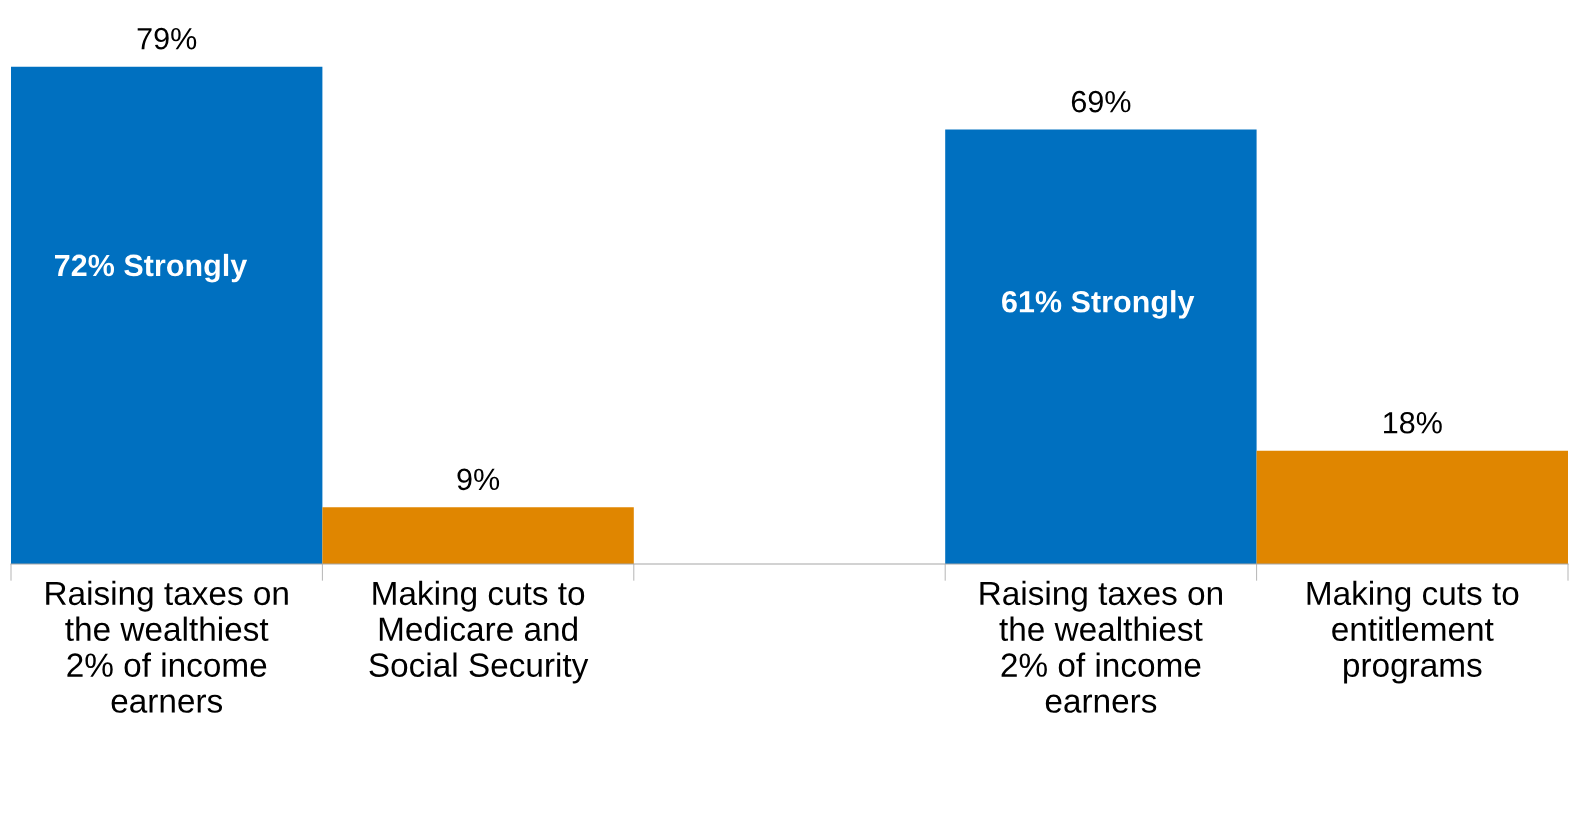 This screenshot has width=1584, height=825. Describe the element at coordinates (167, 38) in the screenshot. I see `data-label: 79%` at that location.